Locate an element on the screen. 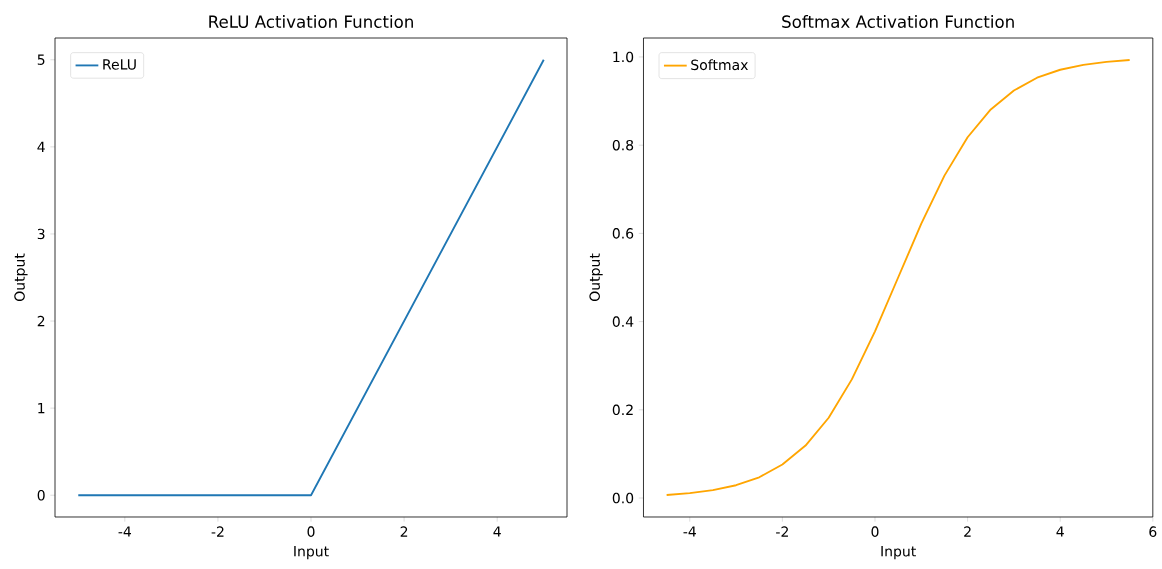  y-tick-label: 3 is located at coordinates (41, 234).